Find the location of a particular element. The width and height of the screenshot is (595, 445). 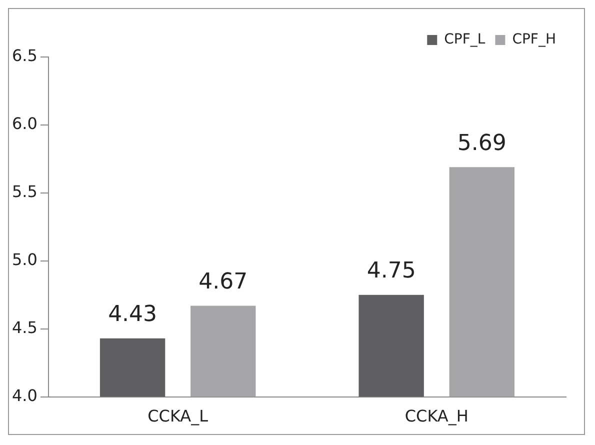

legend-label: CPF_L is located at coordinates (465, 40).